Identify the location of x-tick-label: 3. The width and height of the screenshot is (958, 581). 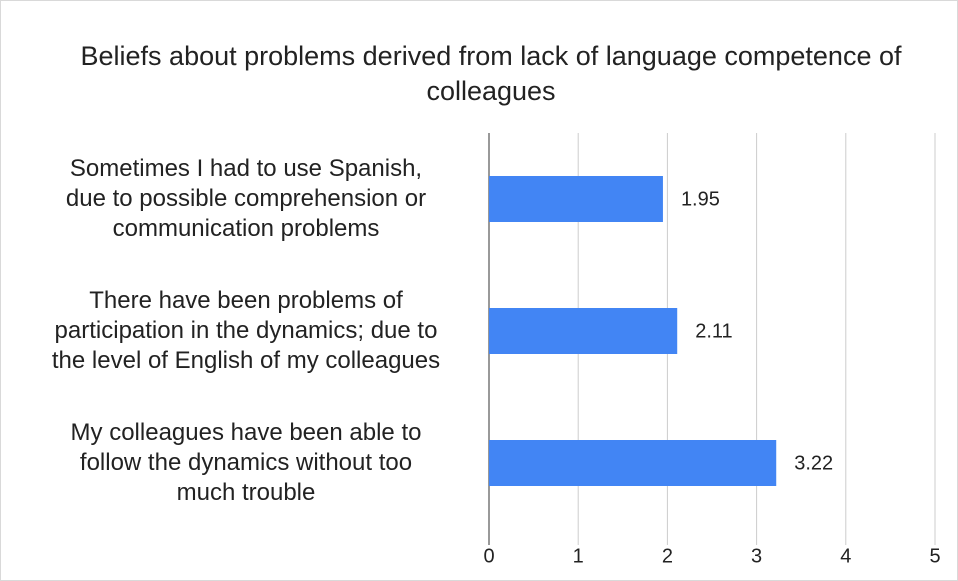
(756, 556).